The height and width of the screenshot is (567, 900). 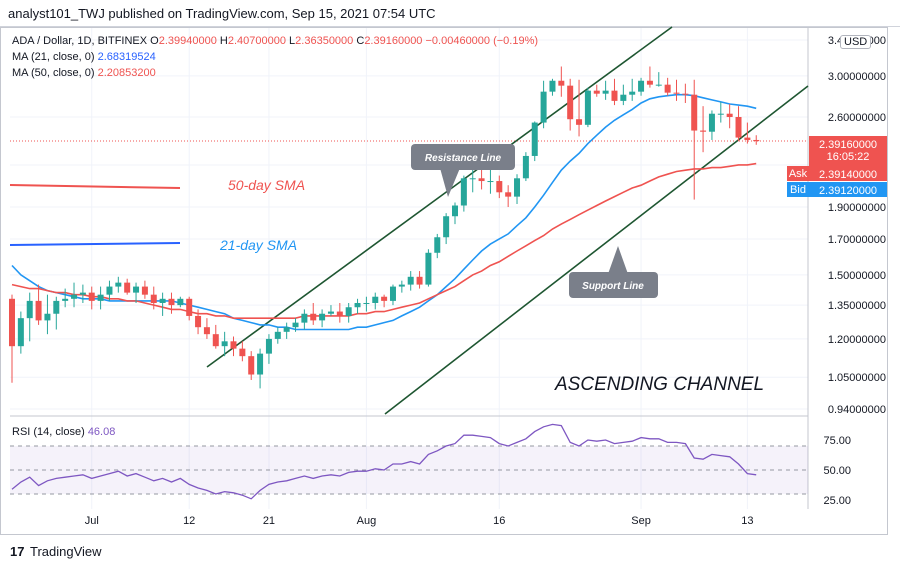 What do you see at coordinates (95, 186) in the screenshot?
I see `sma50-legend-segment` at bounding box center [95, 186].